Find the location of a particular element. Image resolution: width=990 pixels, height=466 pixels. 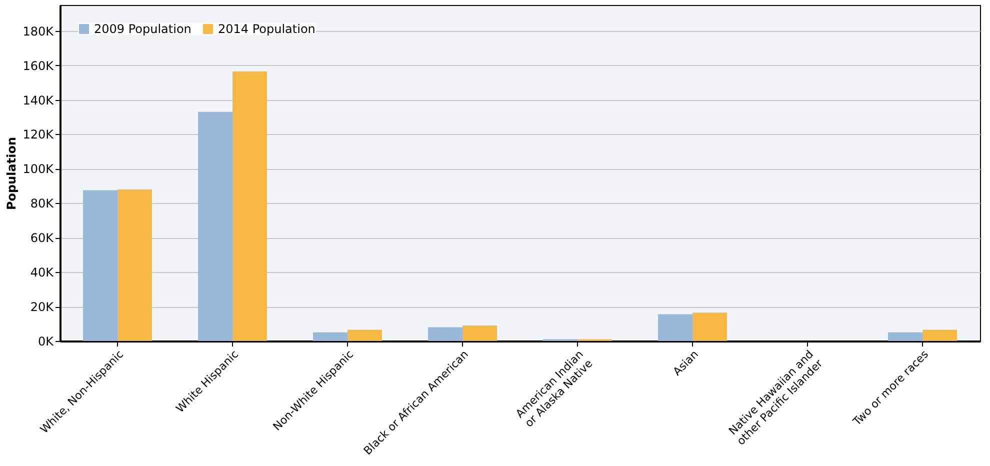

legend-label: 2009 Population is located at coordinates (143, 29).